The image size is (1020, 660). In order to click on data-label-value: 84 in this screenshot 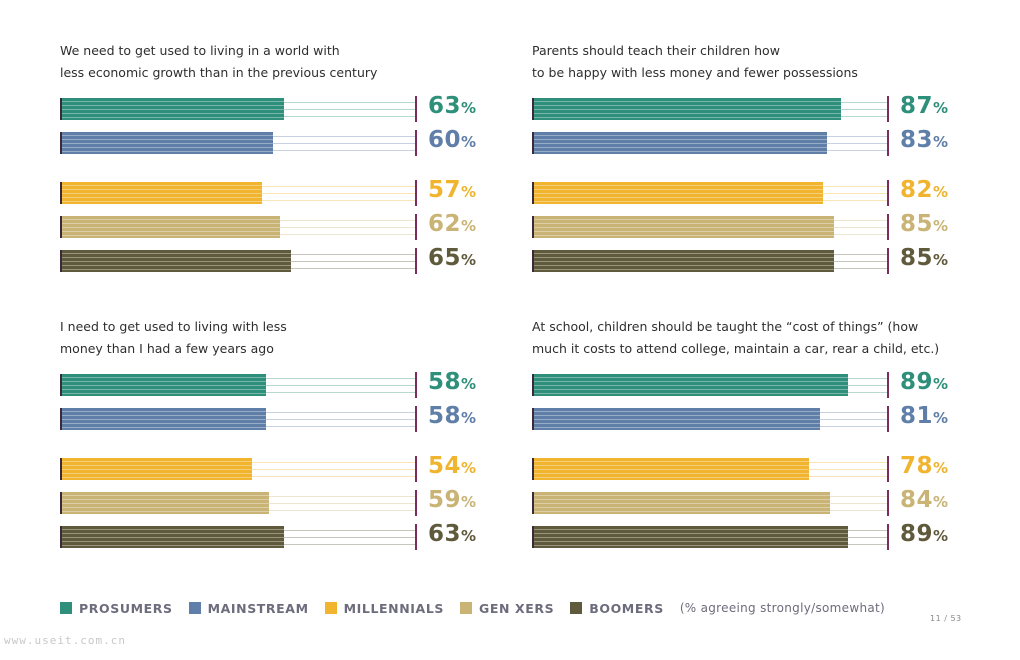, I will do `click(917, 500)`.